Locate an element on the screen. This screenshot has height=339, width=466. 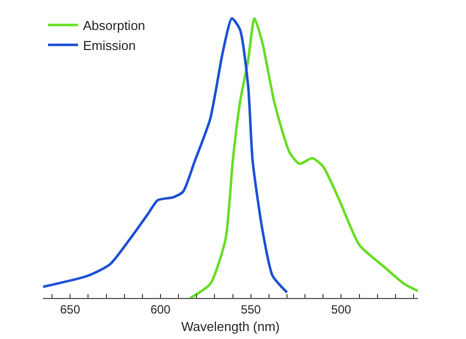
x-axis-title: Wavelength (nm) is located at coordinates (230, 326).